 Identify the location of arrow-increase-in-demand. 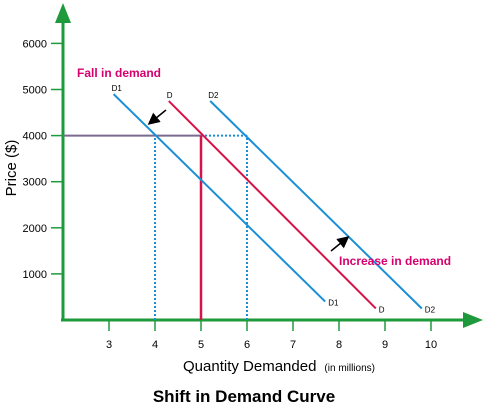
(340, 244).